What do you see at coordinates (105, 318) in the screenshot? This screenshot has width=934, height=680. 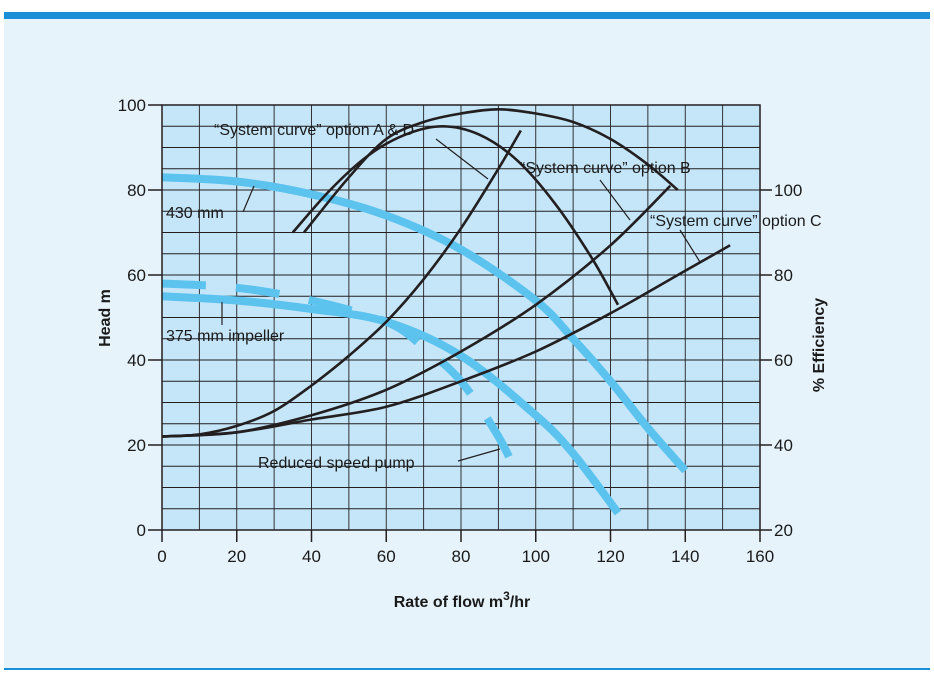 I see `y-axis-label: Head m` at bounding box center [105, 318].